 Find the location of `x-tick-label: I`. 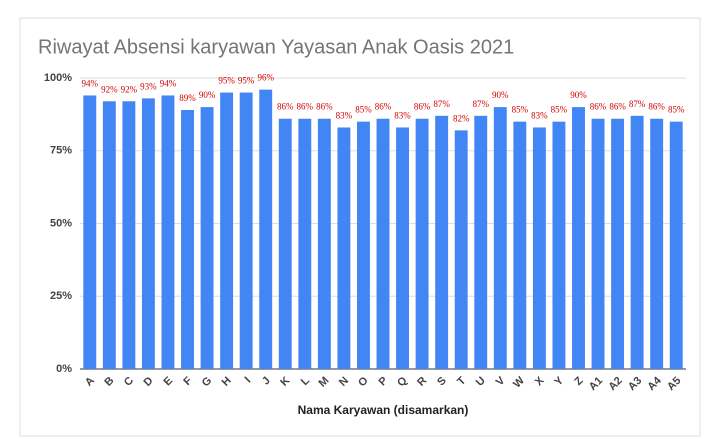

x-tick-label: I is located at coordinates (248, 380).